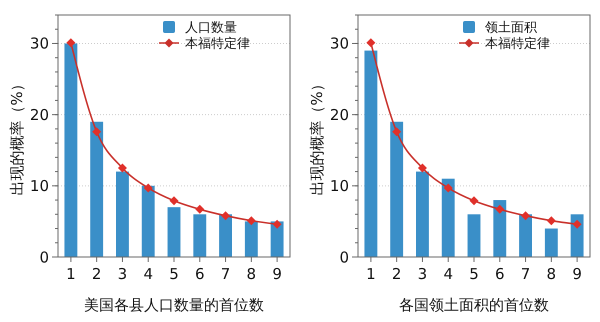 This screenshot has width=600, height=322. Describe the element at coordinates (211, 28) in the screenshot. I see `legend-label: 人口数量` at that location.